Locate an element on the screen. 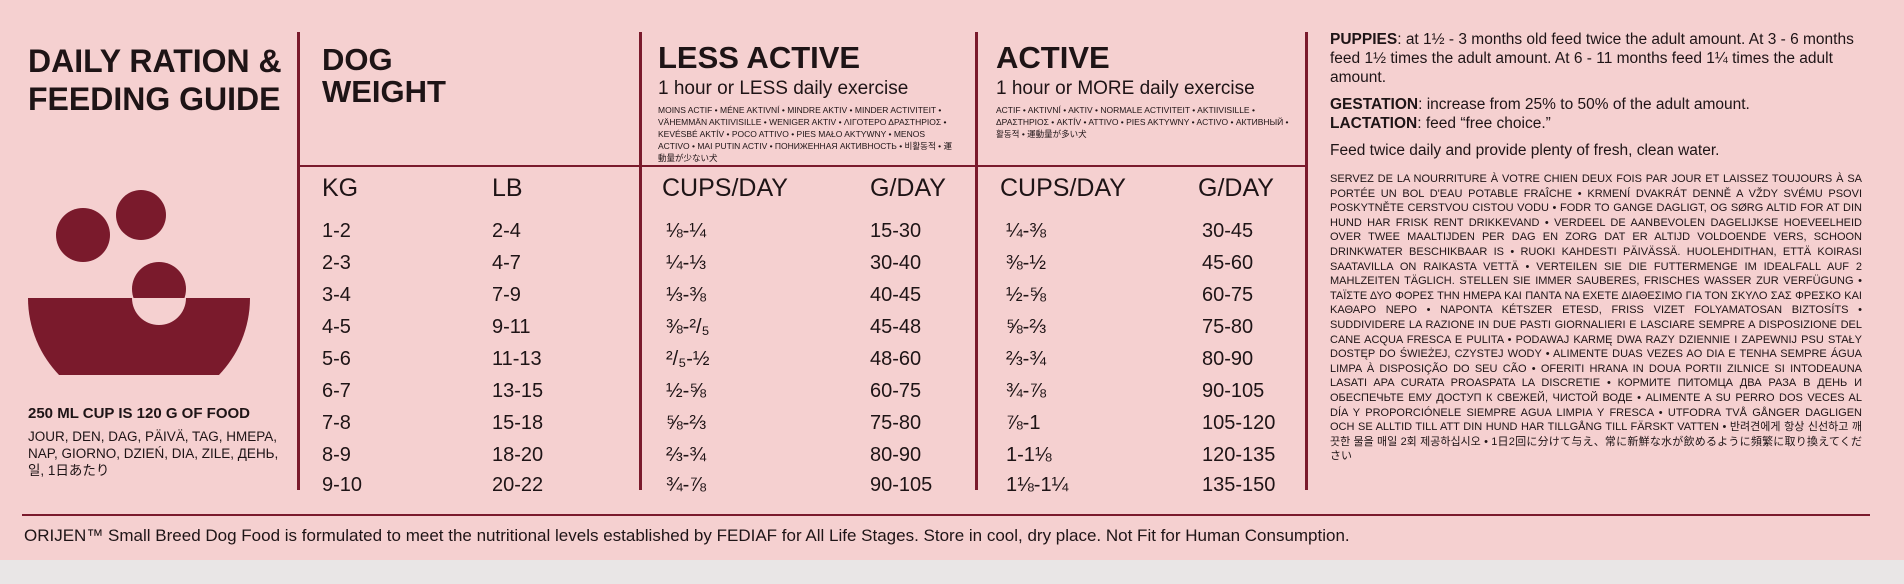 Image resolution: width=1904 pixels, height=584 pixels. lactation-label: LACTATION is located at coordinates (1374, 123).